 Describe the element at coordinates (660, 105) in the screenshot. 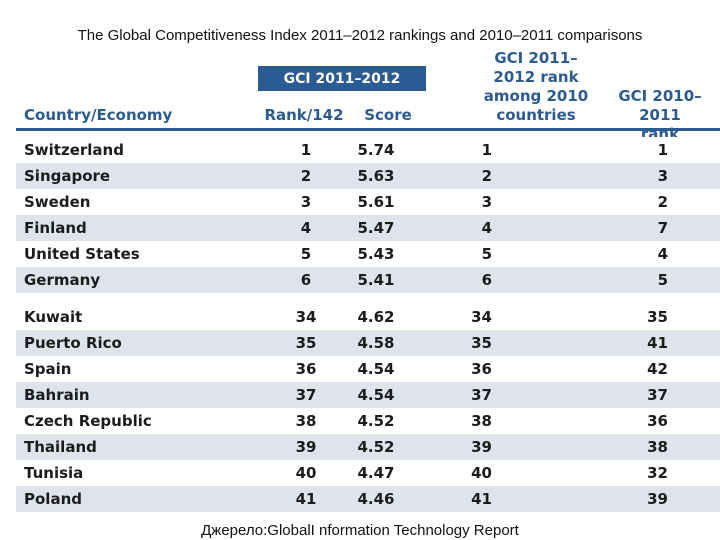

I see `header-prev-line: GCI 2010–2011` at that location.